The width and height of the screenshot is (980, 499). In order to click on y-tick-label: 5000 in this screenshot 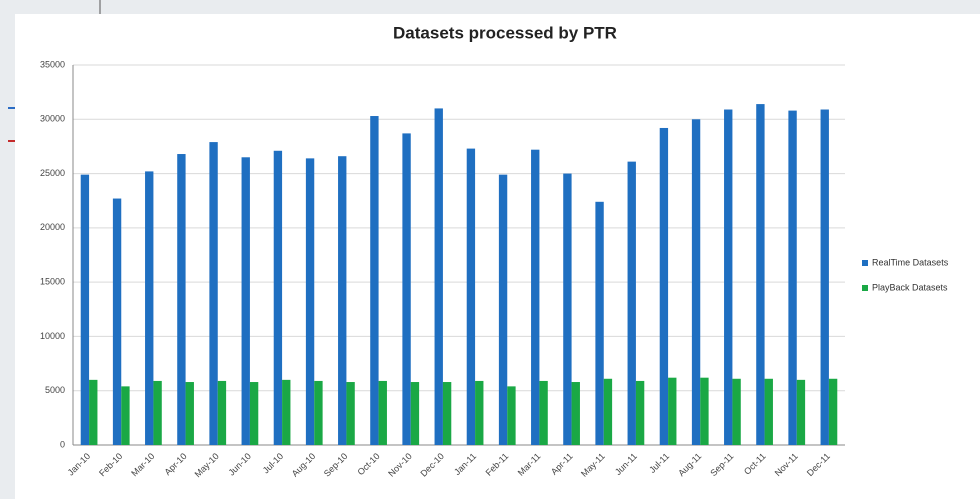, I will do `click(55, 390)`.